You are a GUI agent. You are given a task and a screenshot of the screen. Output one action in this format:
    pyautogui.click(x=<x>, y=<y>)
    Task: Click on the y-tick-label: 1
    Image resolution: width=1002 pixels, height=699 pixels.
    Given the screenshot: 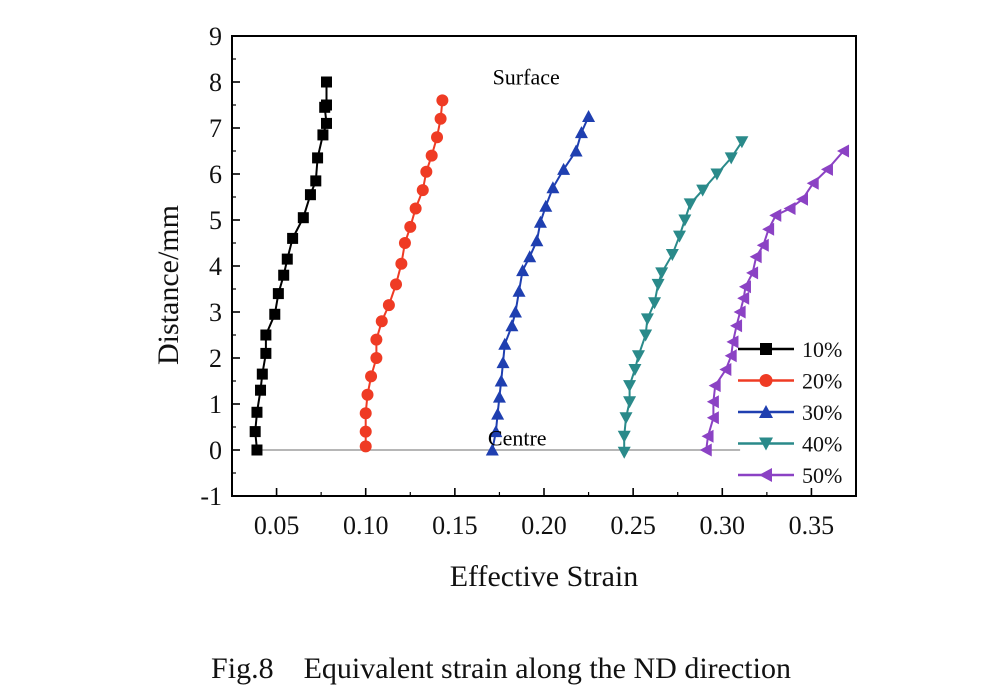 What is the action you would take?
    pyautogui.click(x=215, y=404)
    